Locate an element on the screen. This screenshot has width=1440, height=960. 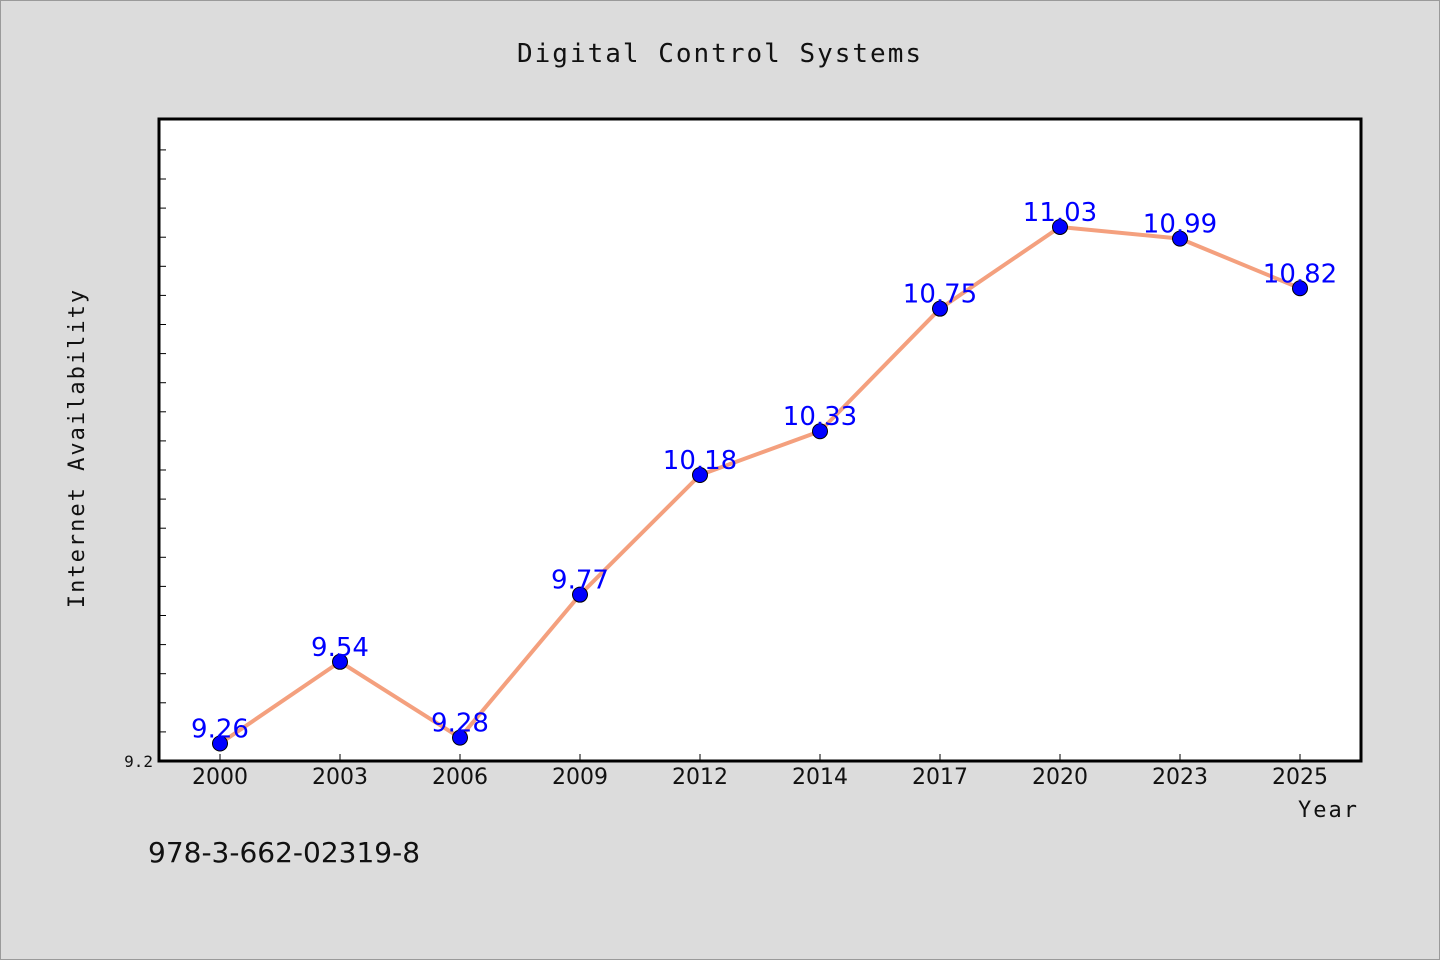
data-label: 9.28 is located at coordinates (460, 724).